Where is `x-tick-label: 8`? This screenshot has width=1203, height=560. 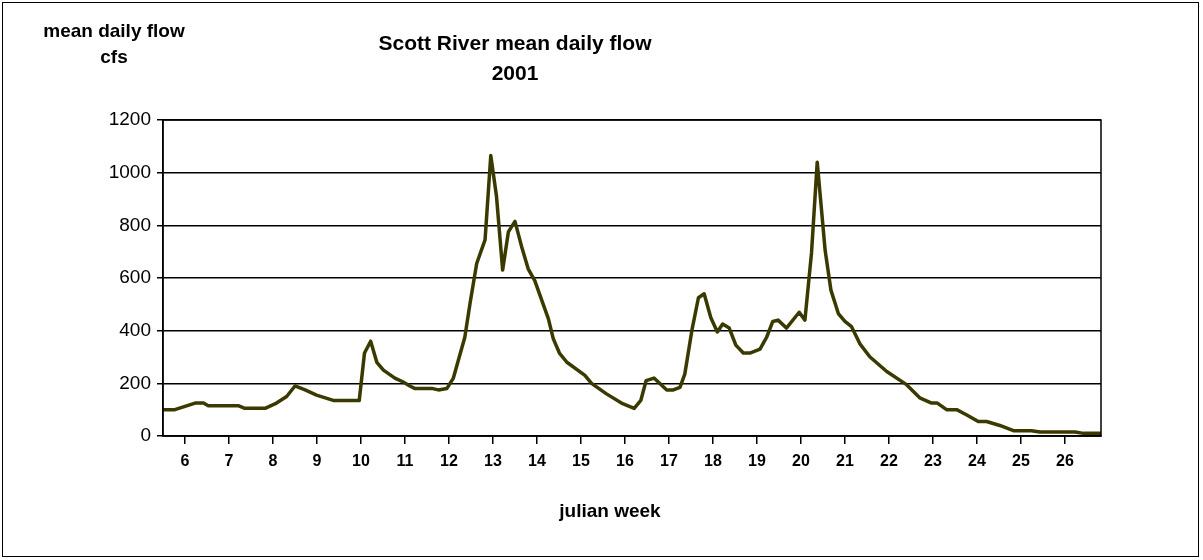
x-tick-label: 8 is located at coordinates (273, 461).